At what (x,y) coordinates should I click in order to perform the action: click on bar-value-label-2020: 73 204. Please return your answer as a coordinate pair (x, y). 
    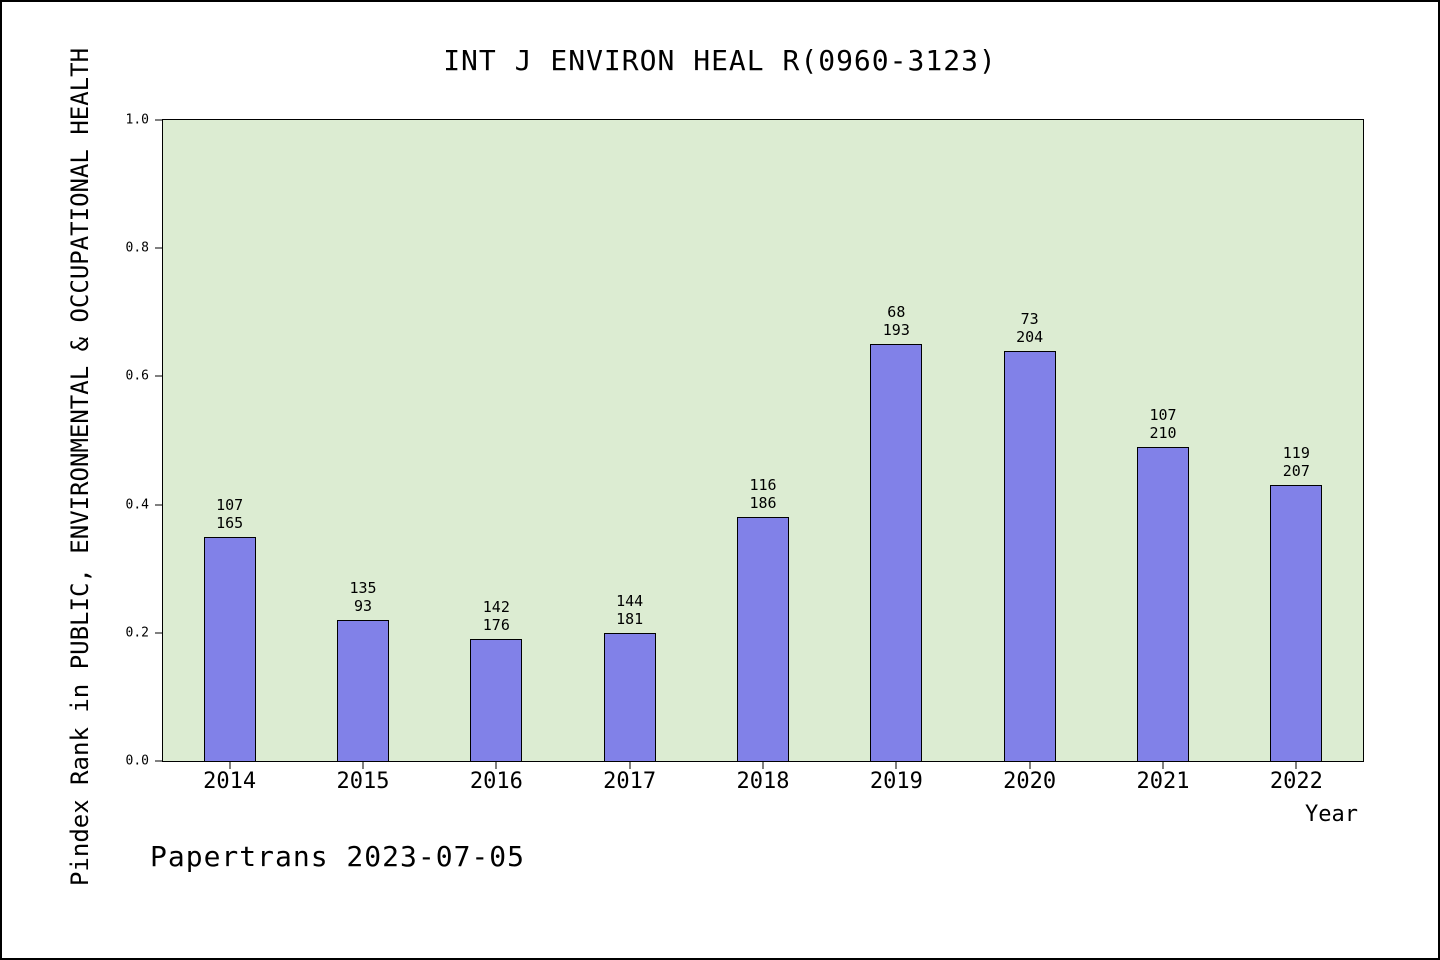
    Looking at the image, I should click on (1030, 327).